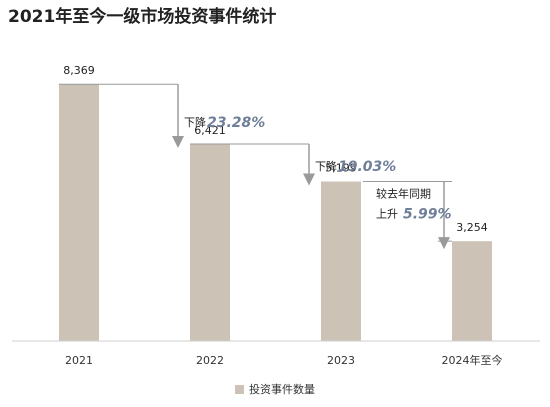 The width and height of the screenshot is (550, 407). Describe the element at coordinates (79, 212) in the screenshot. I see `bar-2021` at that location.